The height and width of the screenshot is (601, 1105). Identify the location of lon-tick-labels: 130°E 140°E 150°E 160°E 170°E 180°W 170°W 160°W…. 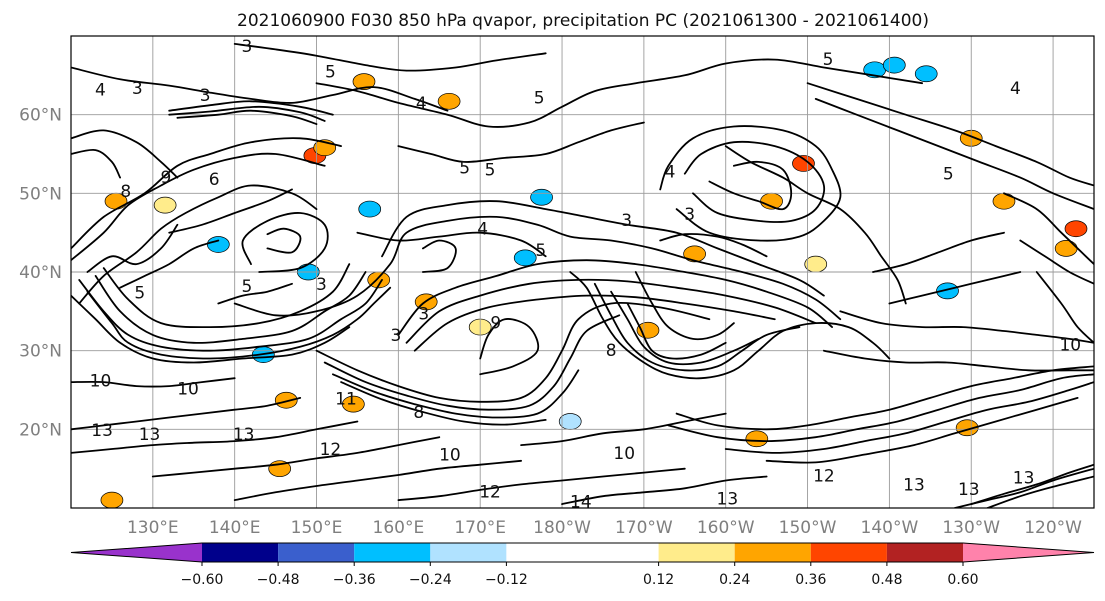
(604, 528).